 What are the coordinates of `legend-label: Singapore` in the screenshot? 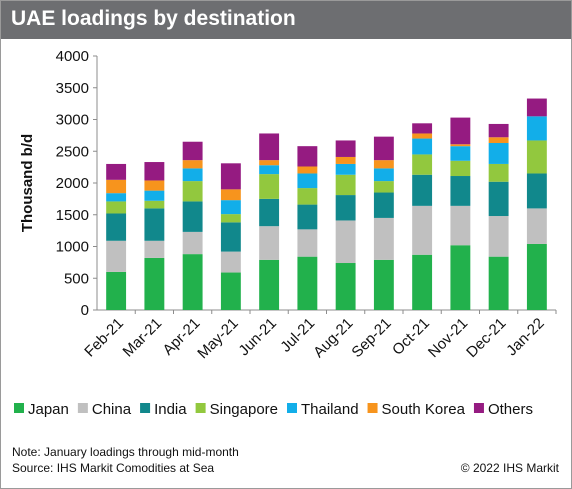 It's located at (244, 409).